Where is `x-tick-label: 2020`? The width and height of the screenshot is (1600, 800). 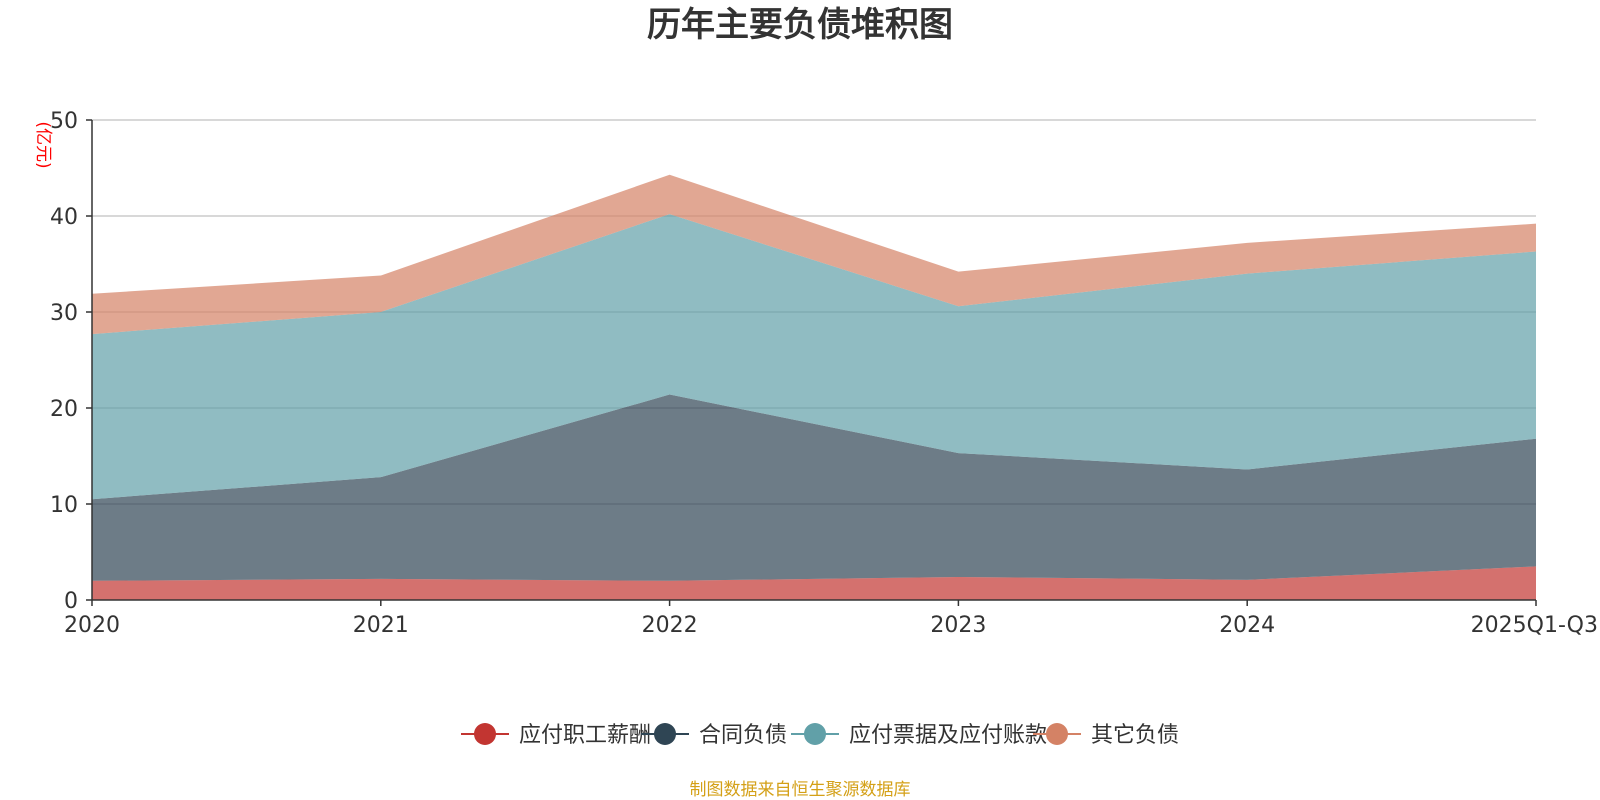
x-tick-label: 2020 is located at coordinates (92, 625).